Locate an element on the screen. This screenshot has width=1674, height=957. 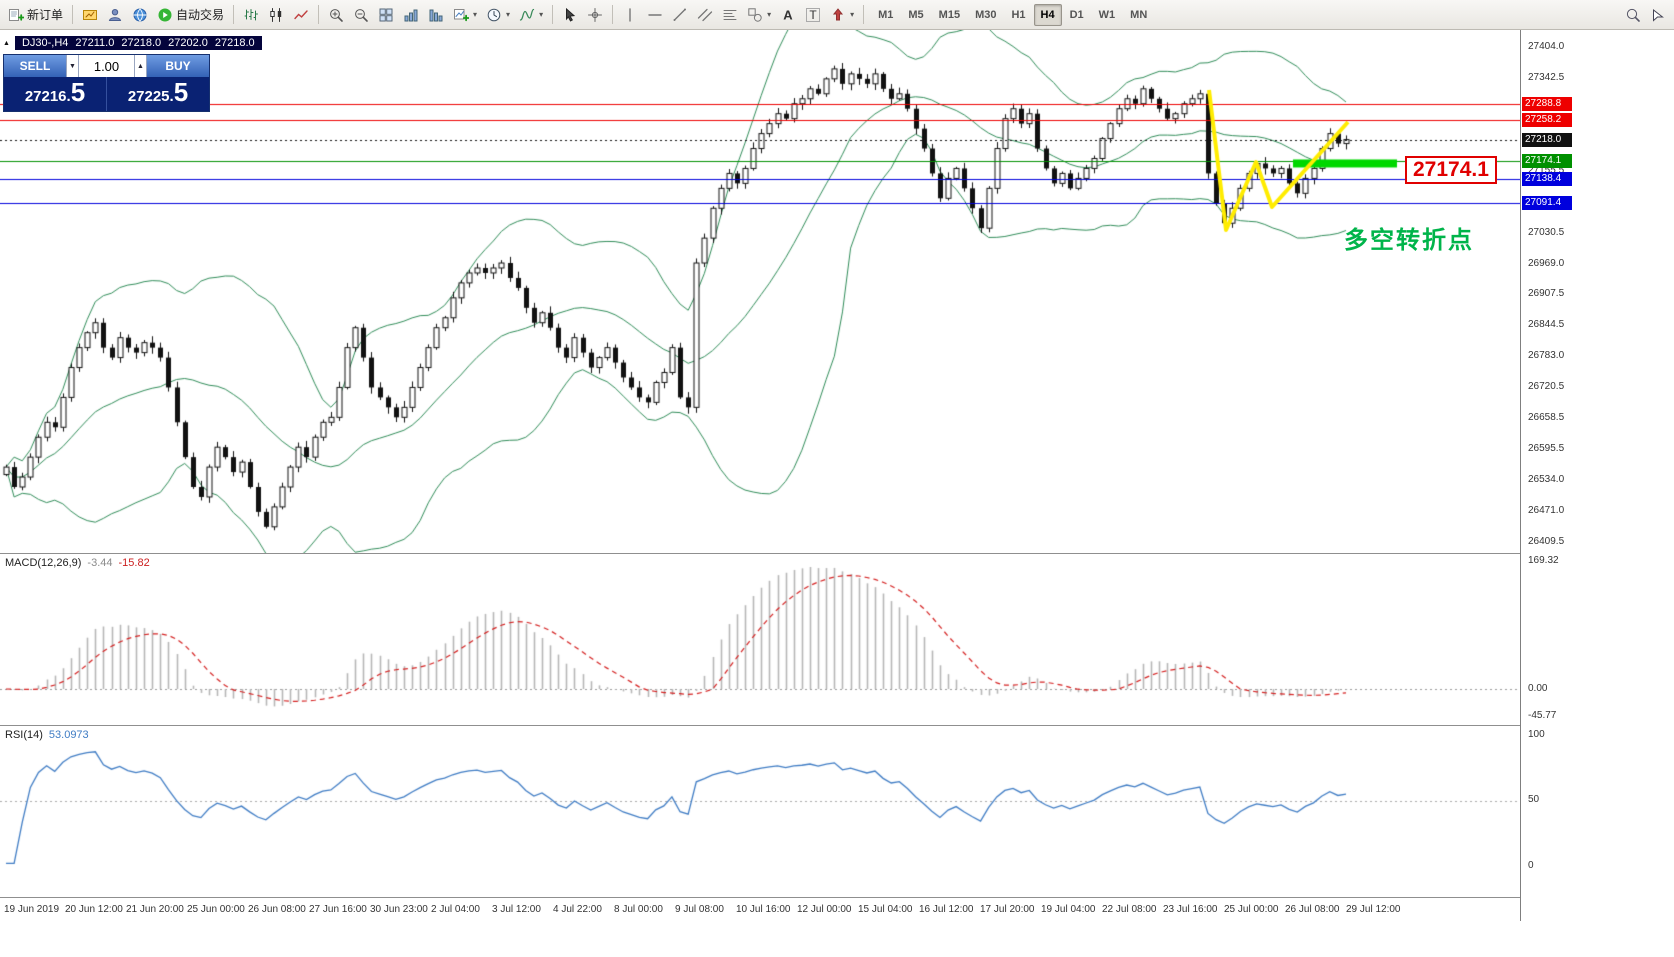
vertical-line-icon is located at coordinates (630, 15).